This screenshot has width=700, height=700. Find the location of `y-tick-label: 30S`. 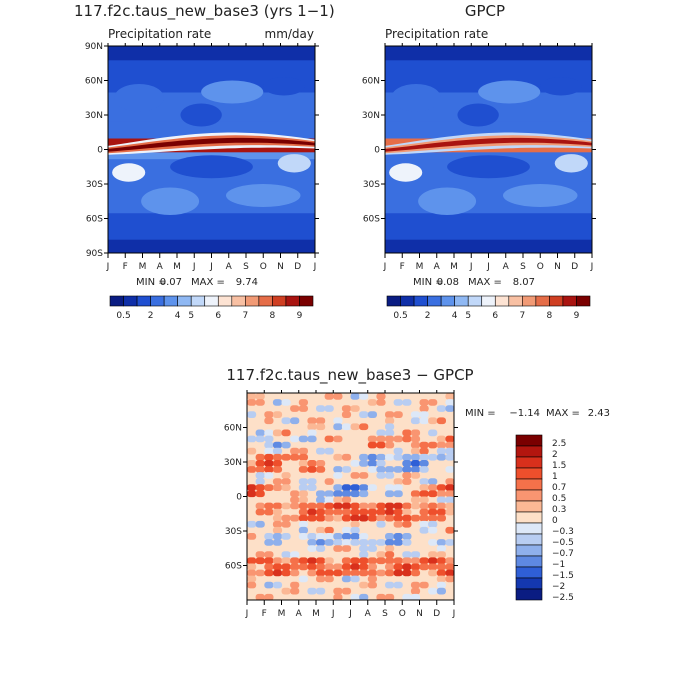

y-tick-label: 30S is located at coordinates (233, 532).